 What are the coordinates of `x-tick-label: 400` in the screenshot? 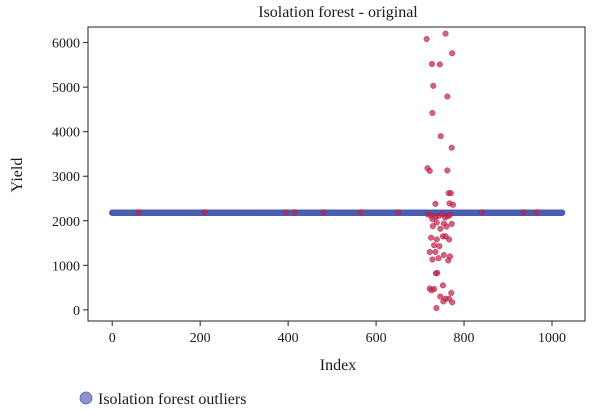 It's located at (288, 338).